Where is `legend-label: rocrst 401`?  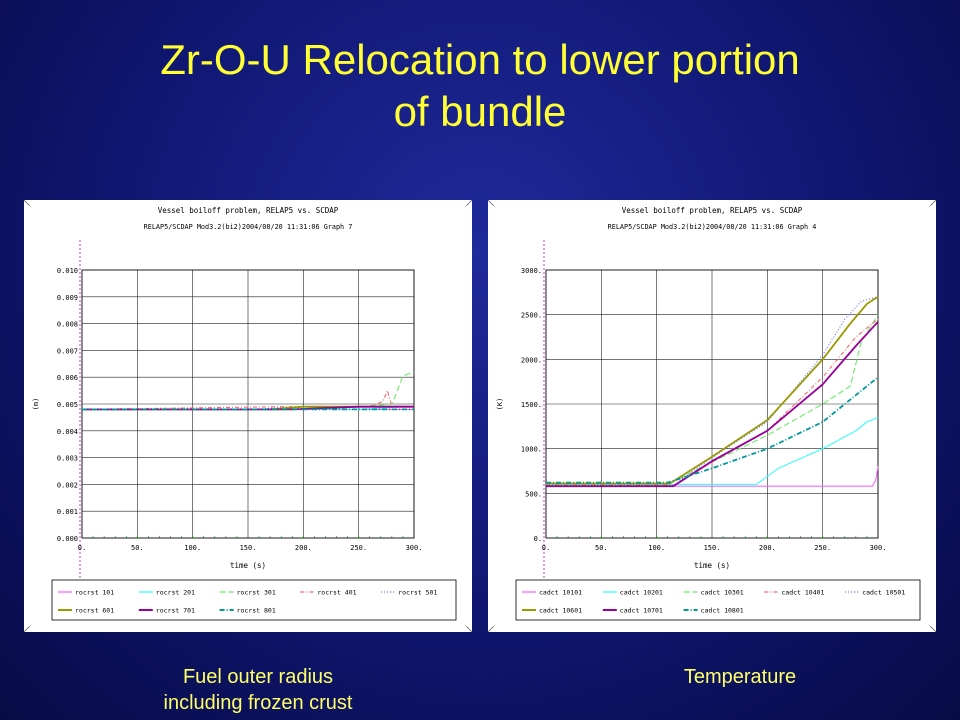 legend-label: rocrst 401 is located at coordinates (336, 593).